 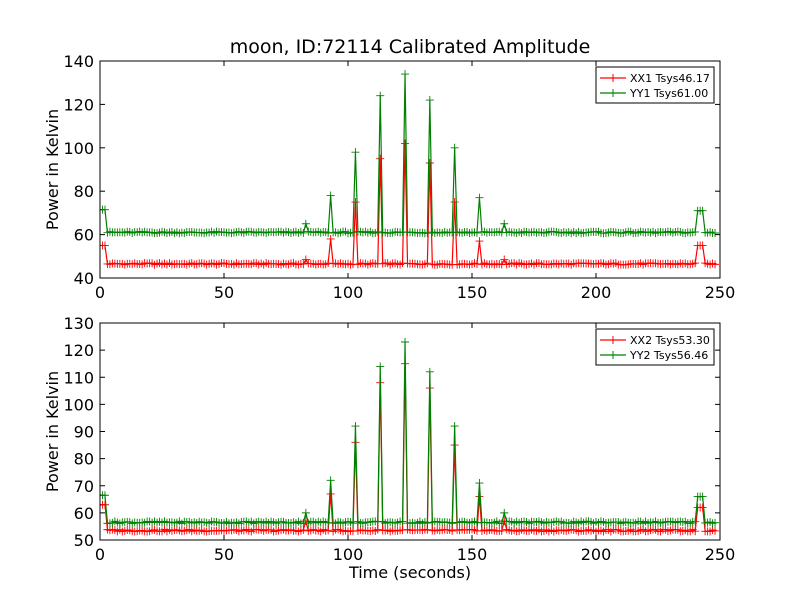 What do you see at coordinates (84, 278) in the screenshot?
I see `y-tick-label: 40` at bounding box center [84, 278].